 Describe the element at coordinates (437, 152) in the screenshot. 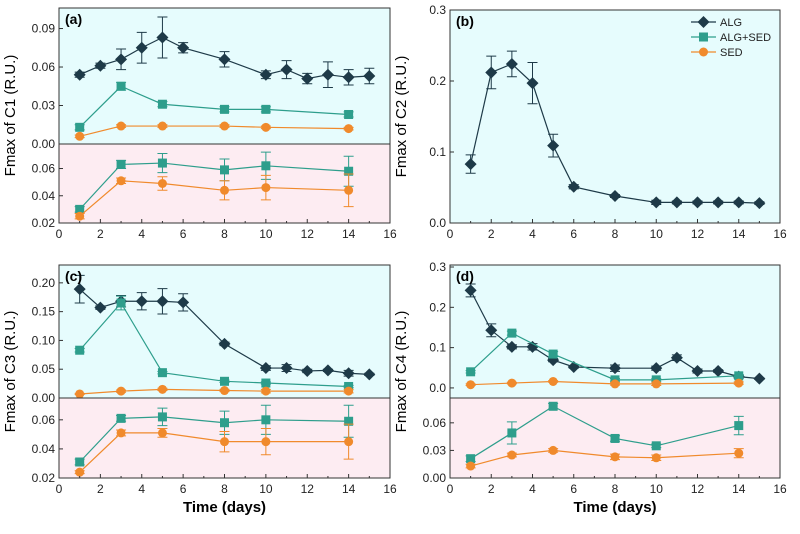

I see `y-tick-label: 0.1` at that location.